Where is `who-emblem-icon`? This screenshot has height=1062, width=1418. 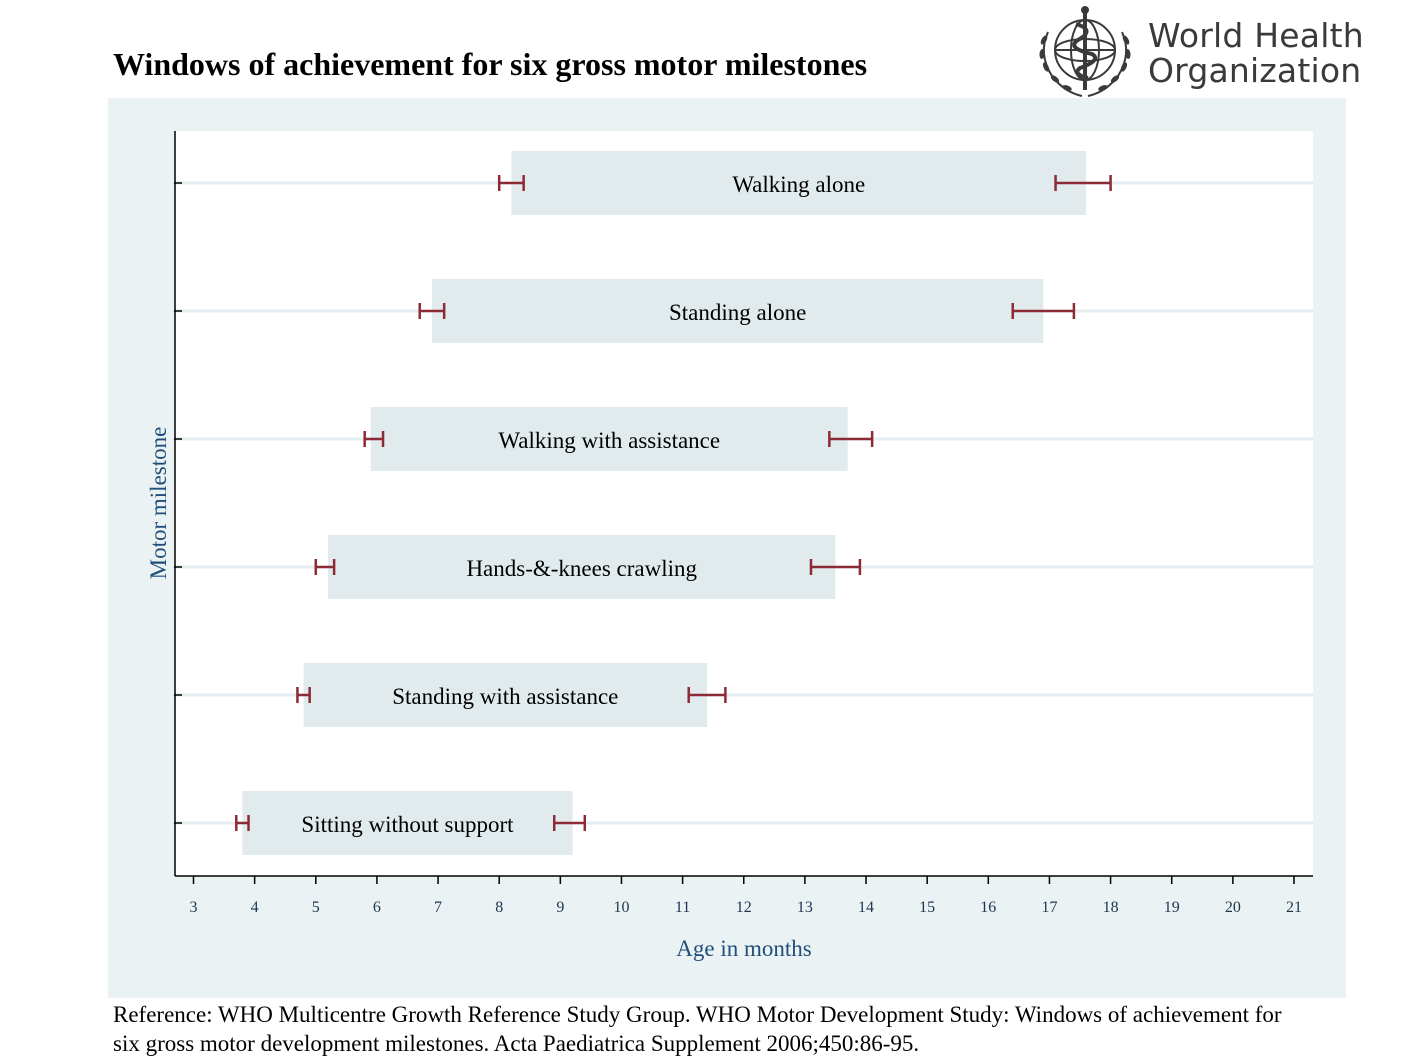
who-emblem-icon is located at coordinates (1085, 51).